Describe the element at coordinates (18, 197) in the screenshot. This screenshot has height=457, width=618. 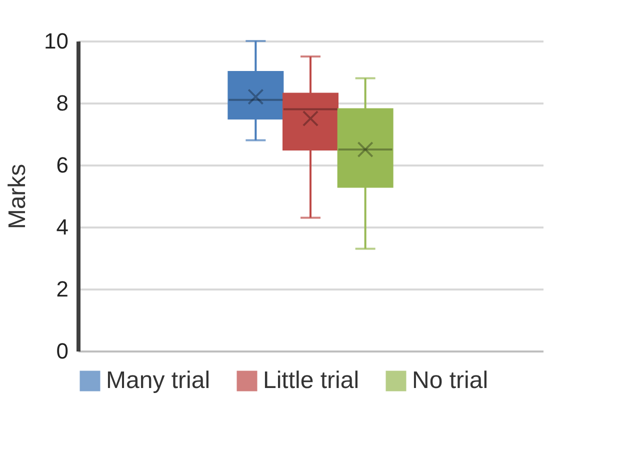
I see `y-axis-title: Marks` at that location.